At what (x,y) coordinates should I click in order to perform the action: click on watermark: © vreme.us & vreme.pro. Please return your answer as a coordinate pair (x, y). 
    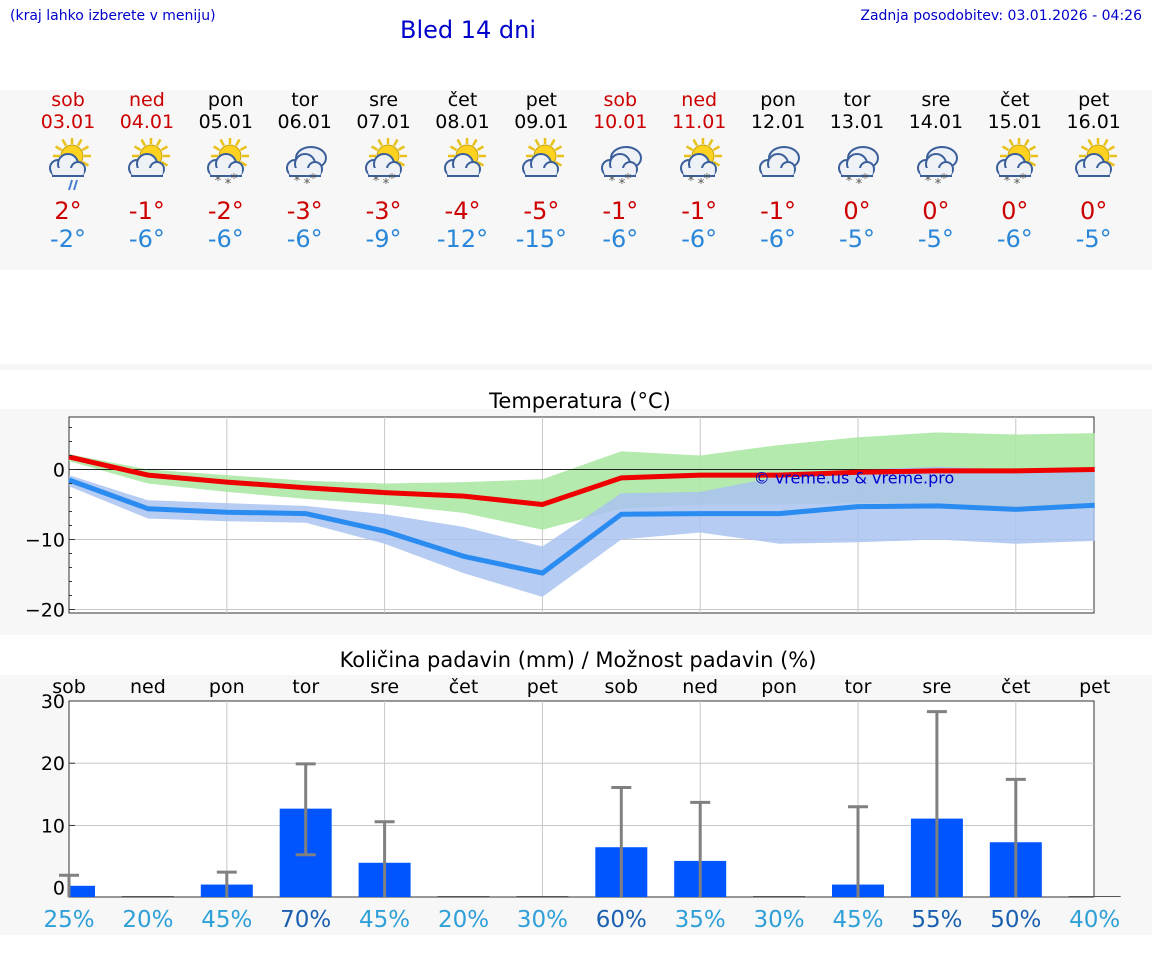
    Looking at the image, I should click on (854, 478).